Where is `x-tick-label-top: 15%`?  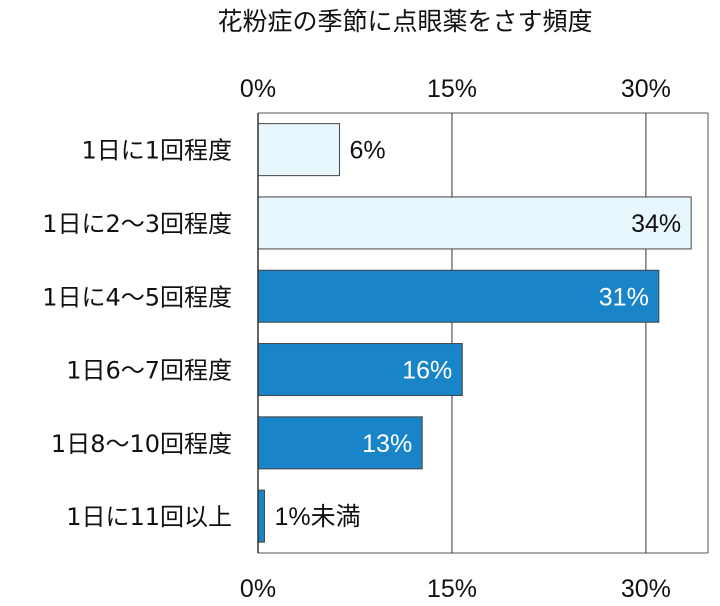 x-tick-label-top: 15% is located at coordinates (452, 89).